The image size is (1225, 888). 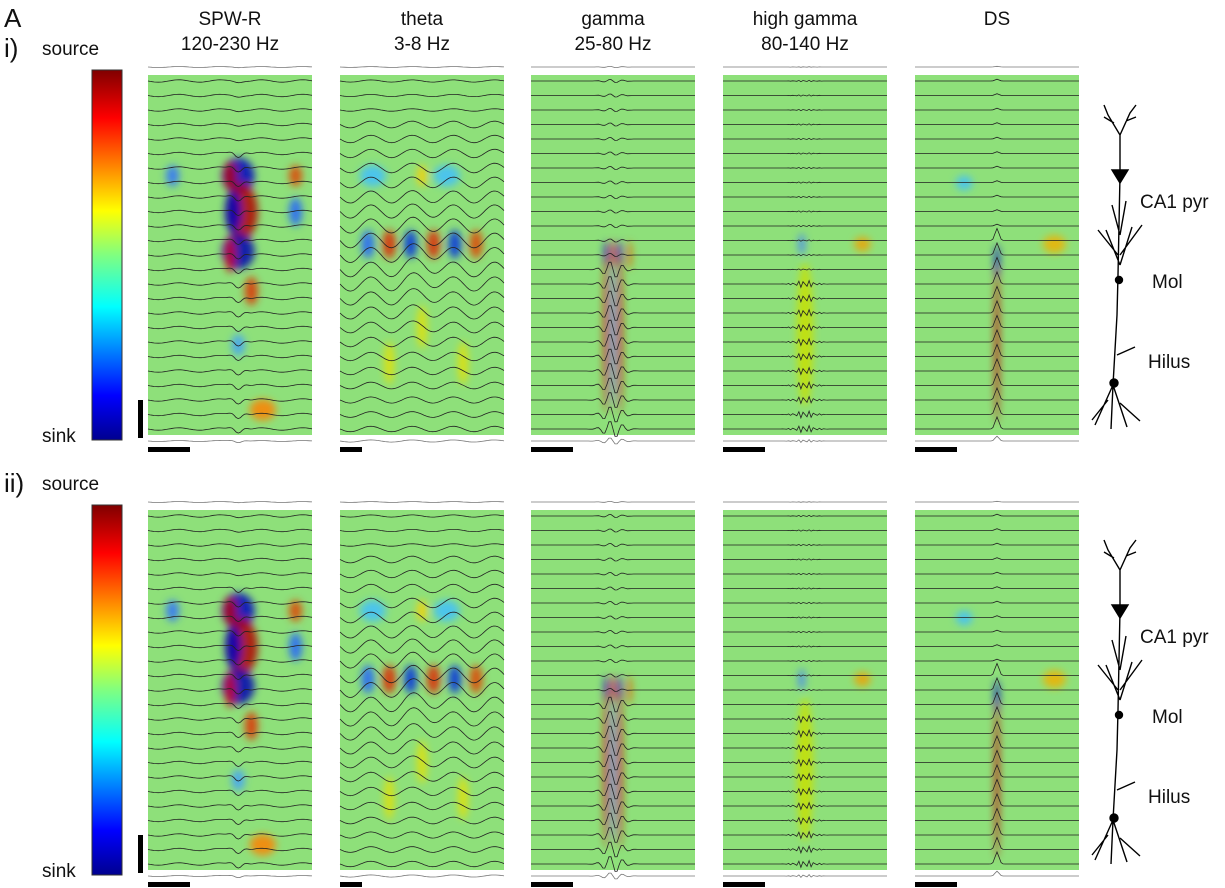 What do you see at coordinates (421, 710) in the screenshot?
I see `csd-blobs` at bounding box center [421, 710].